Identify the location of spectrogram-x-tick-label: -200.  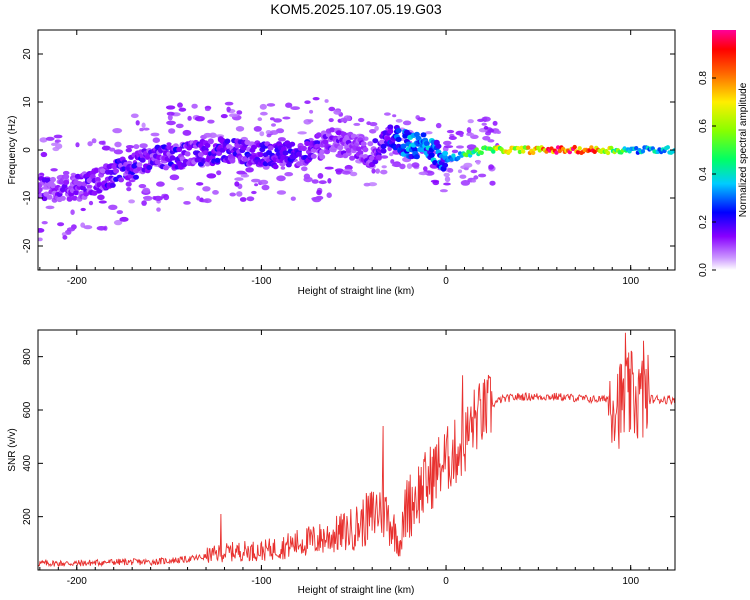
(77, 281).